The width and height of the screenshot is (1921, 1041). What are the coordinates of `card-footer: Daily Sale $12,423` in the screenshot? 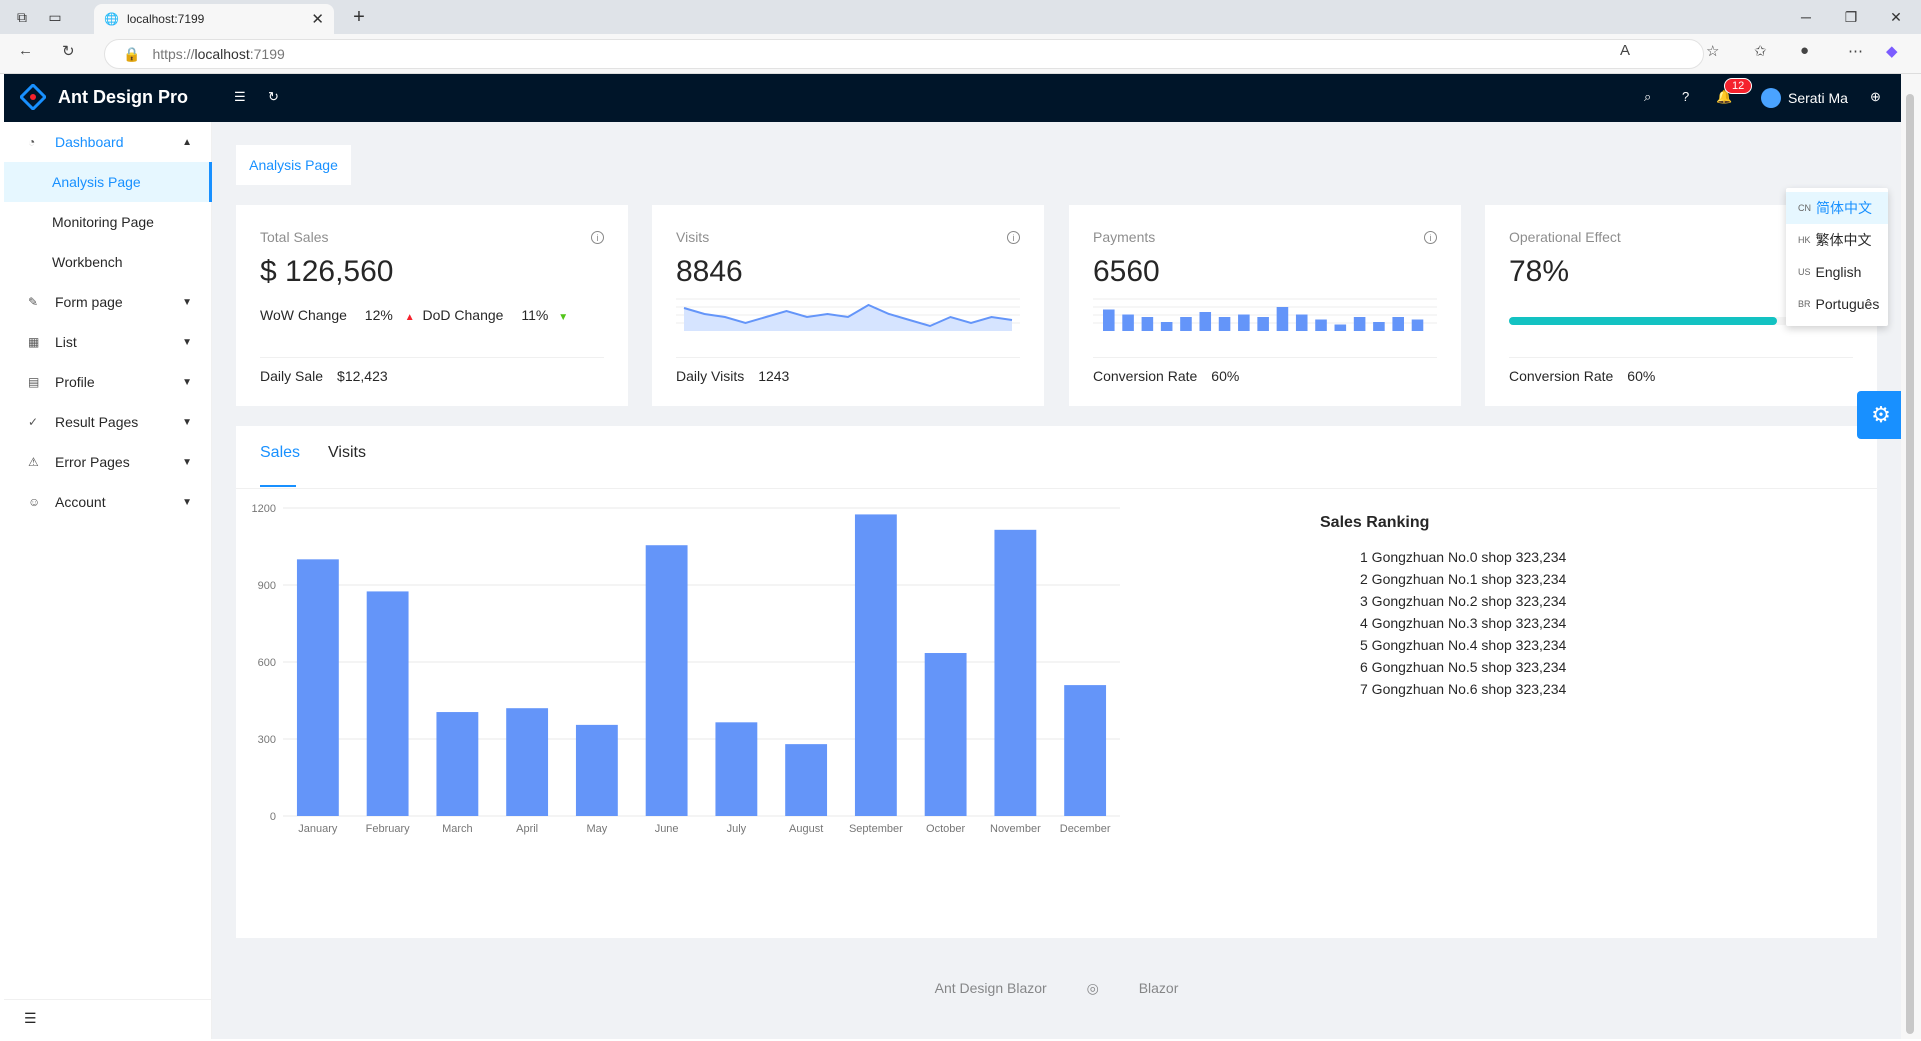 It's located at (432, 370).